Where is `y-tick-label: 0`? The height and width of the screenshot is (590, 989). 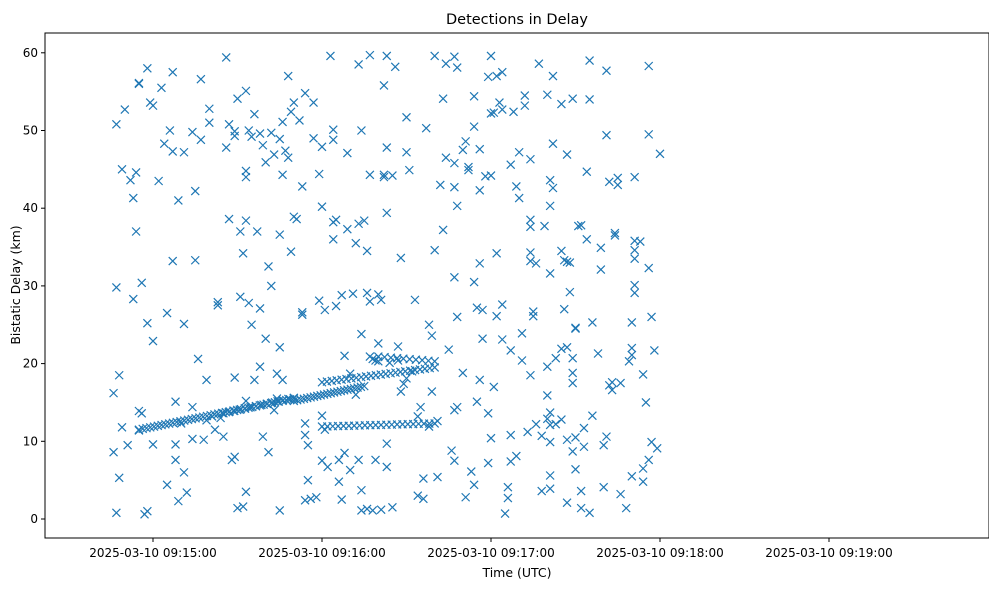 y-tick-label: 0 is located at coordinates (34, 519).